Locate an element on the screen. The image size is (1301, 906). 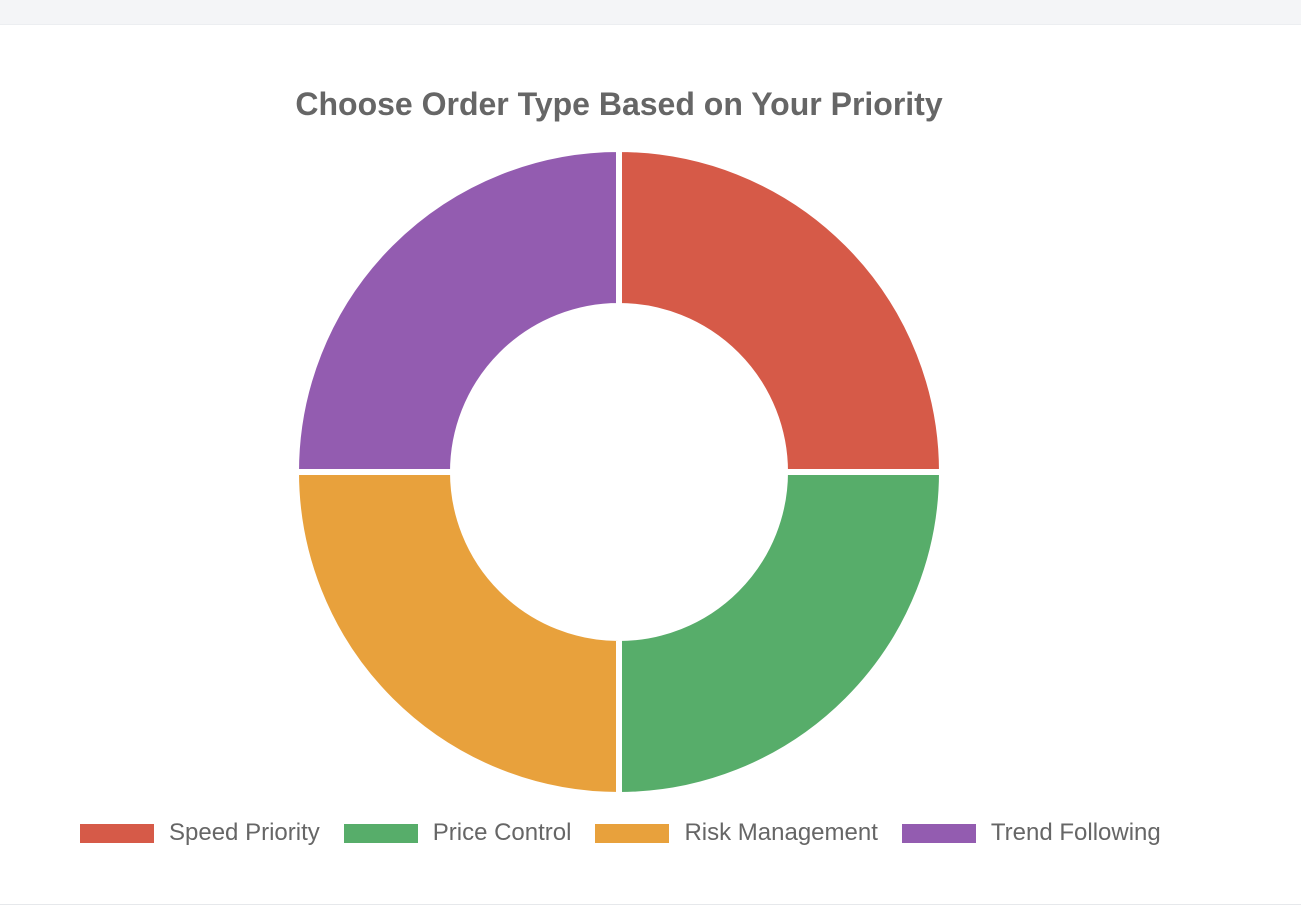
legend-label-trend-following: Trend Following is located at coordinates (1075, 832).